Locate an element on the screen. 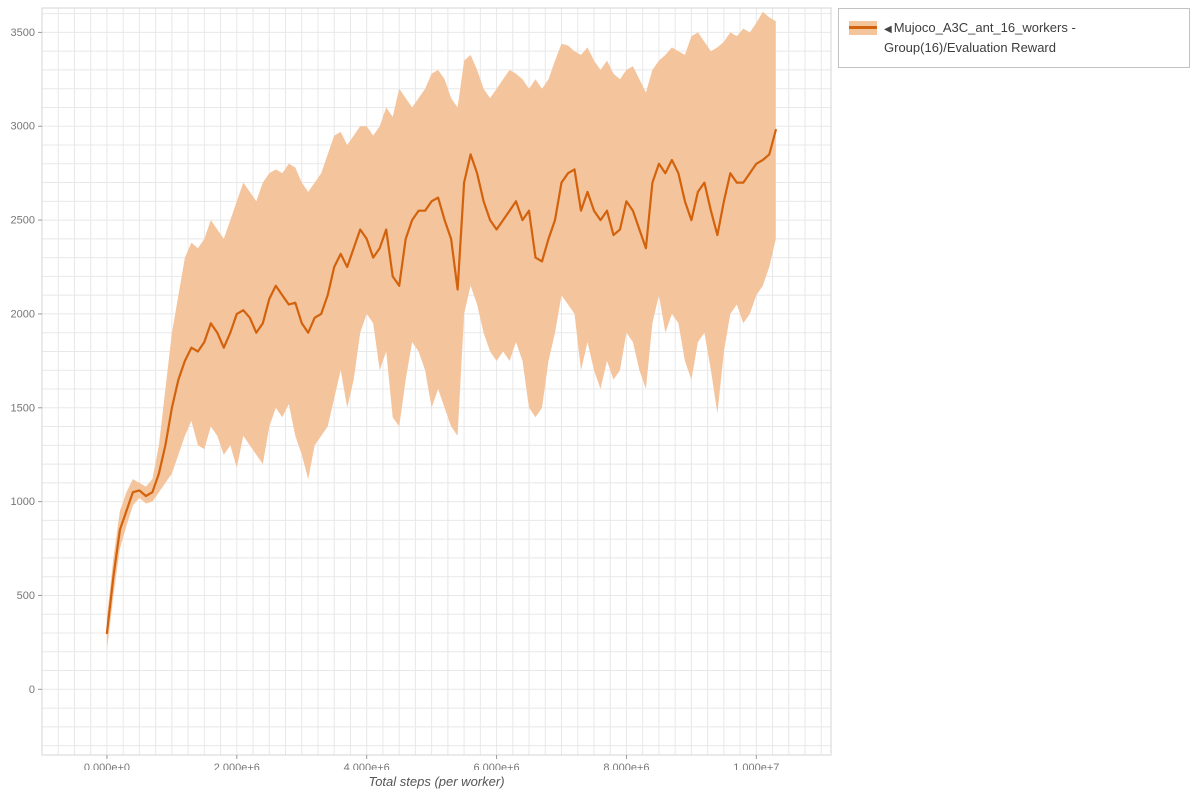  x-tick-label: 4.000e+6 is located at coordinates (367, 766).